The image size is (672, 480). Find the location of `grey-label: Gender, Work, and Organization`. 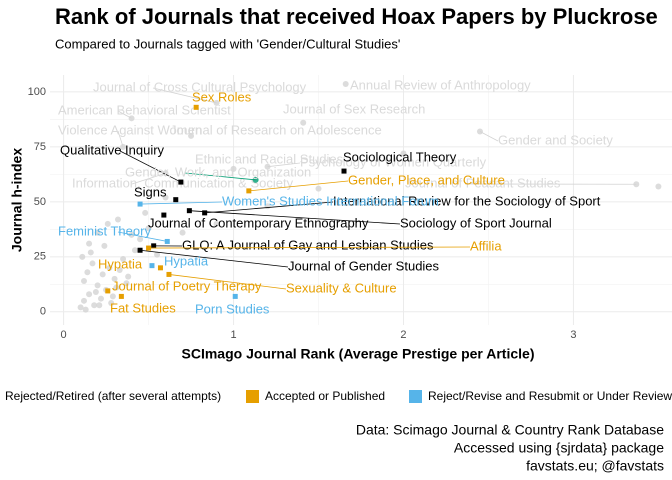

grey-label: Gender, Work, and Organization is located at coordinates (218, 171).